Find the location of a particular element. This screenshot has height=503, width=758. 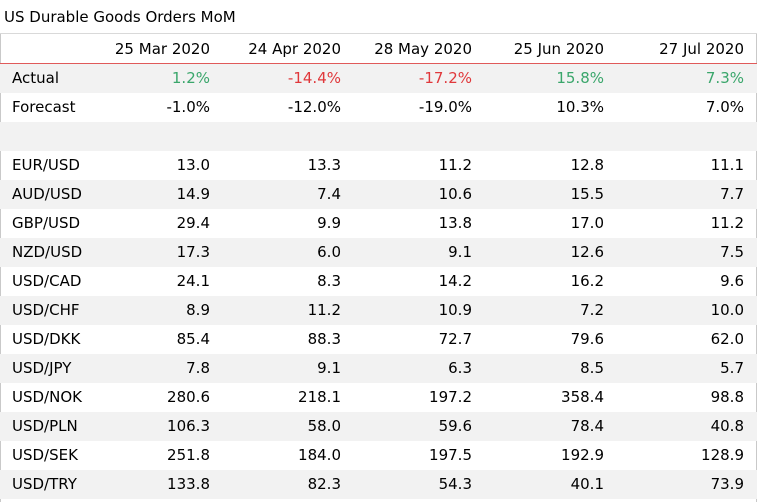

pair-value-cell: 13.3 is located at coordinates (324, 165).